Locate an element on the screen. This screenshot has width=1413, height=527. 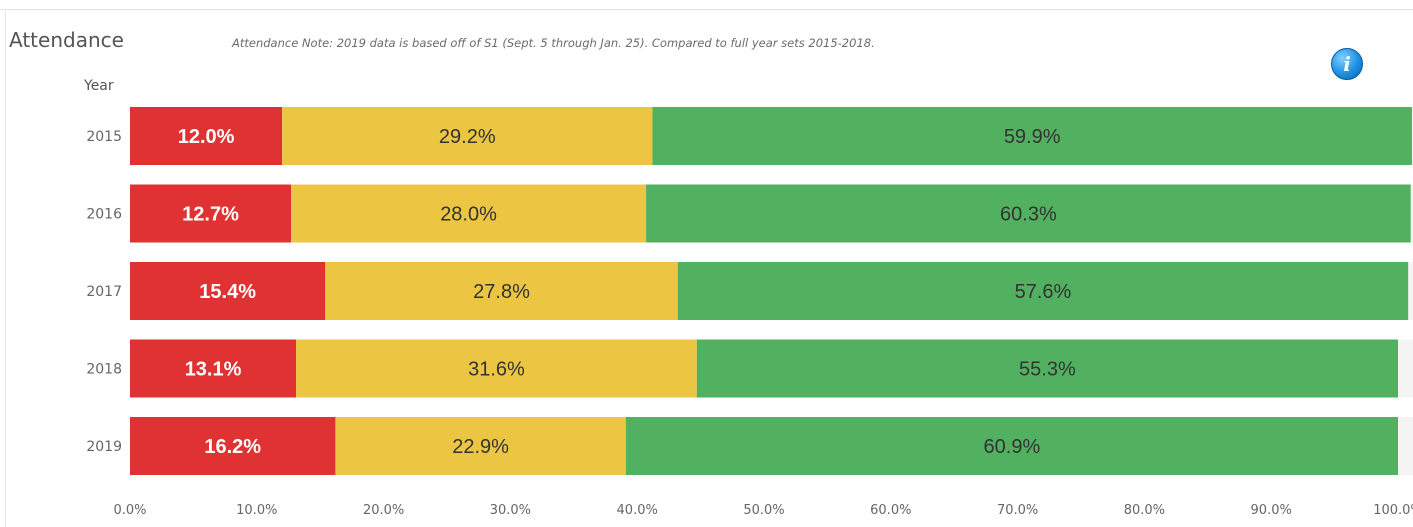
x-tick-label: 90.0% is located at coordinates (1271, 510).